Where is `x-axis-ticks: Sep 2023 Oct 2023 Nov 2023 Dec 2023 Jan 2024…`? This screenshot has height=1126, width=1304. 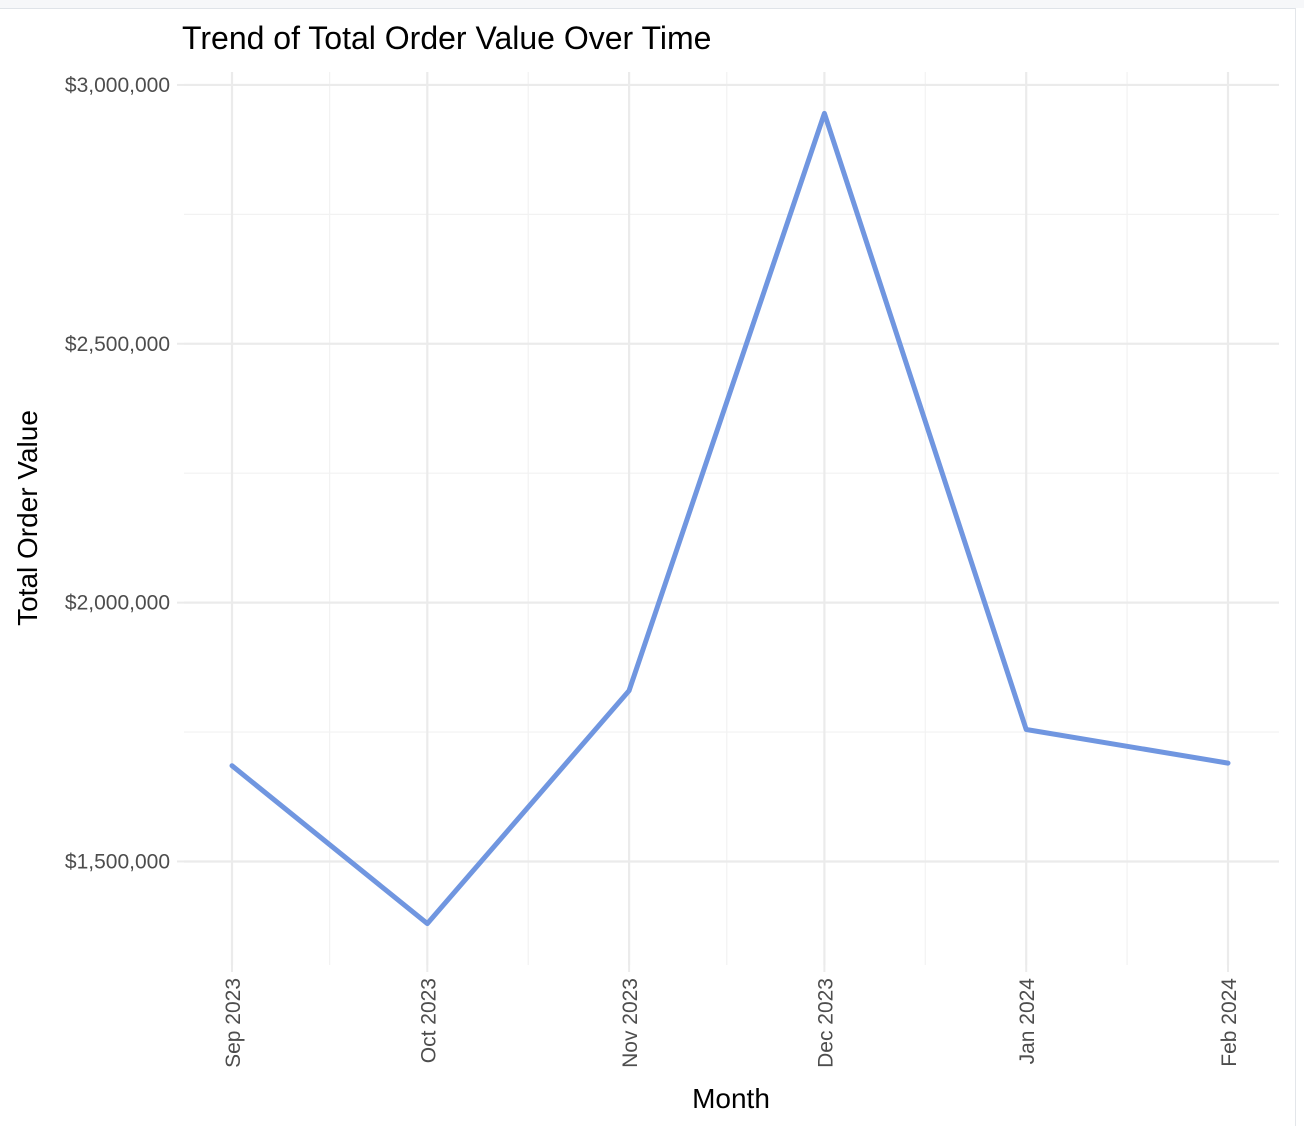
x-axis-ticks: Sep 2023 Oct 2023 Nov 2023 Dec 2023 Jan 2024… is located at coordinates (731, 1016).